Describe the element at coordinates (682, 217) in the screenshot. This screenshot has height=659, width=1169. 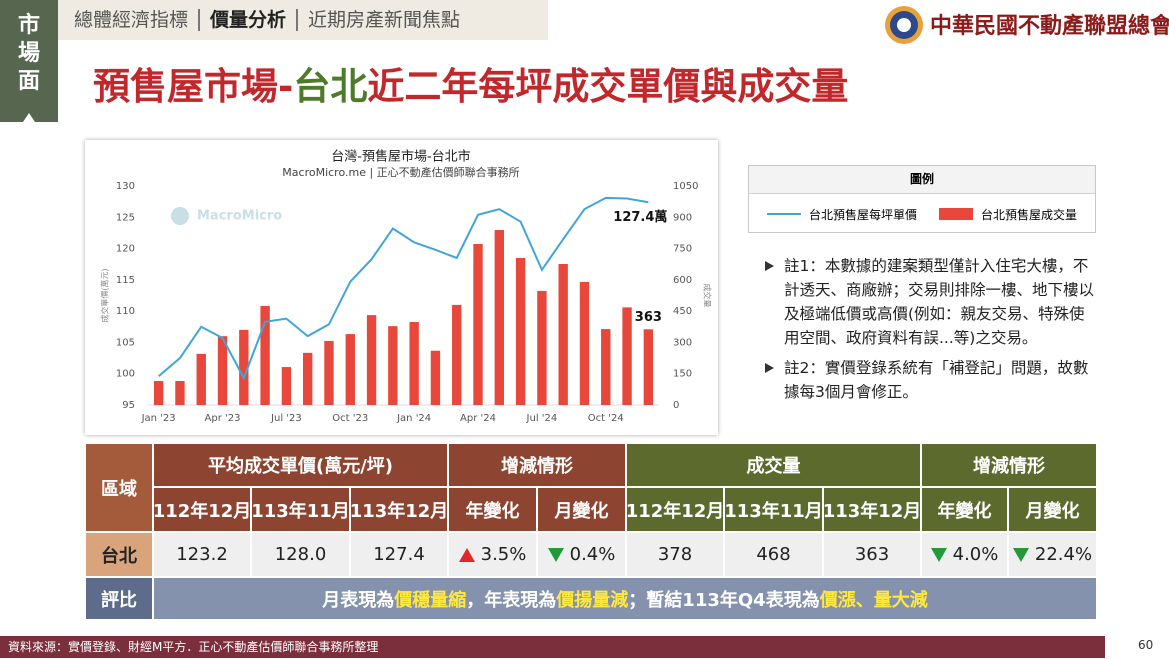
I see `y2-tick-label: 900` at that location.